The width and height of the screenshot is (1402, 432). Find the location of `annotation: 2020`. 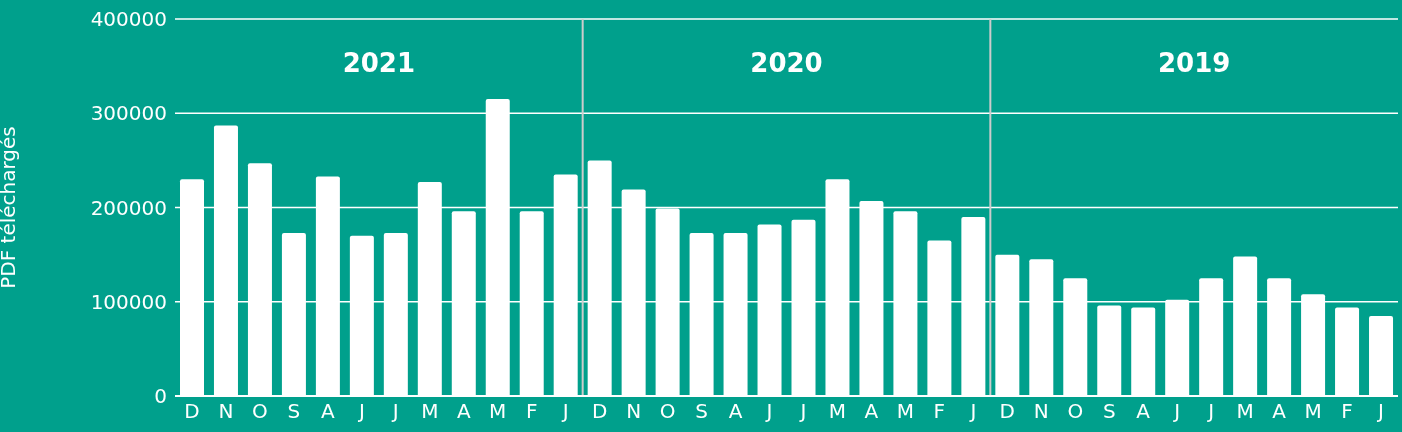

annotation: 2020 is located at coordinates (786, 63).